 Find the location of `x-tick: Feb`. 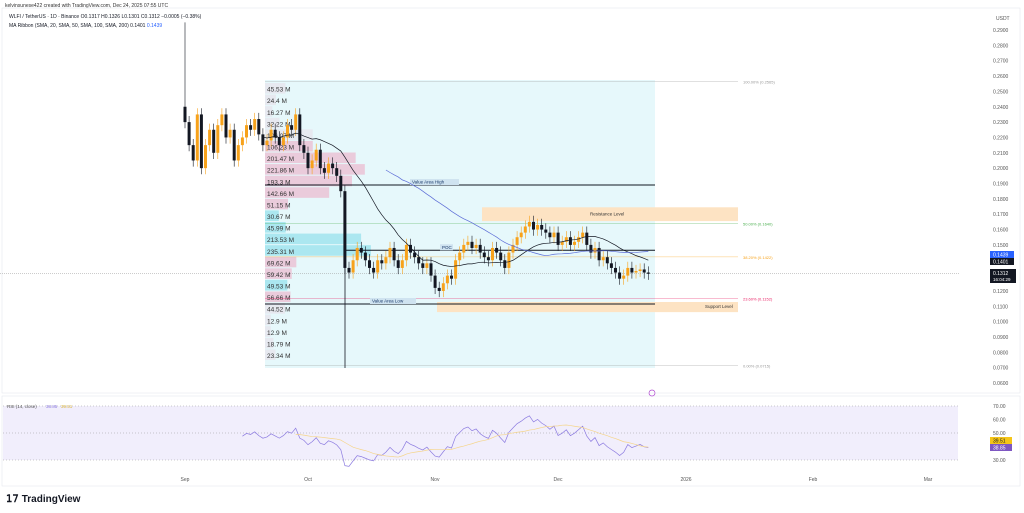

x-tick: Feb is located at coordinates (813, 480).